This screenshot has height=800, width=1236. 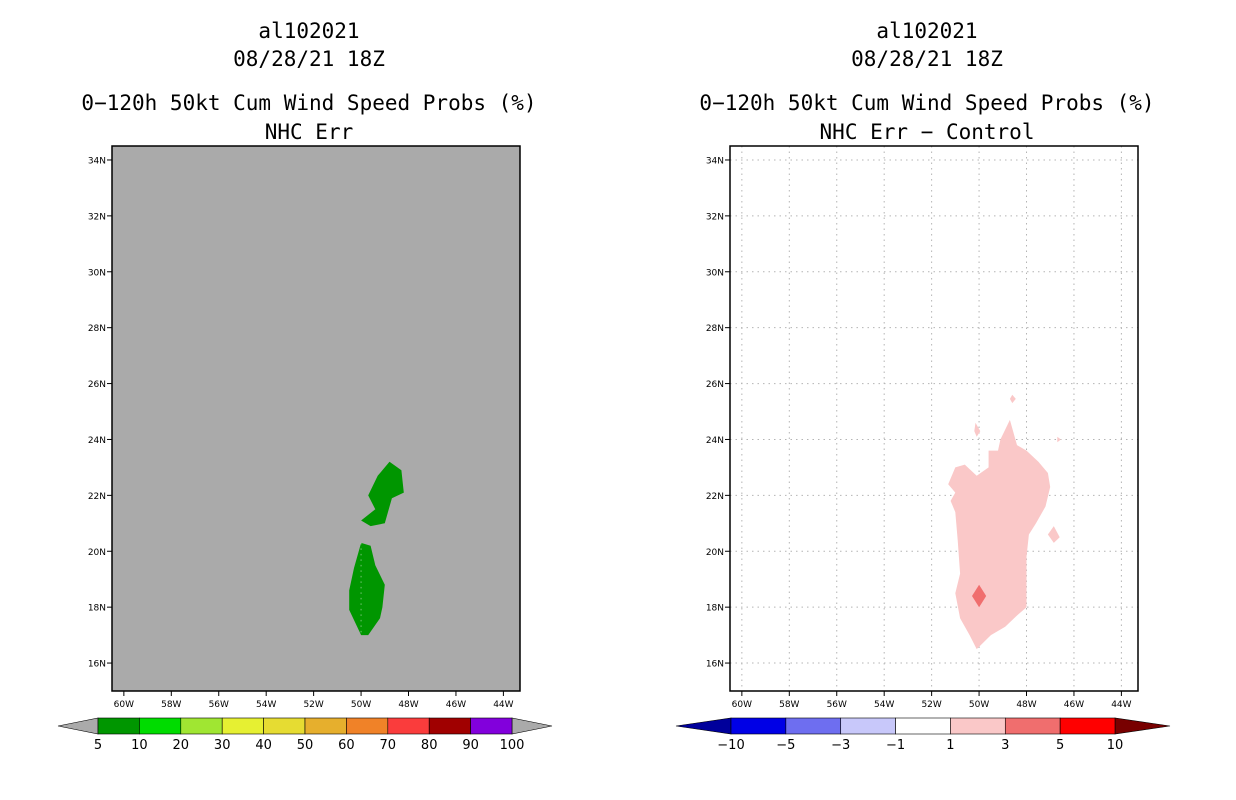 I want to click on colorbar-label: 90, so click(x=470, y=745).